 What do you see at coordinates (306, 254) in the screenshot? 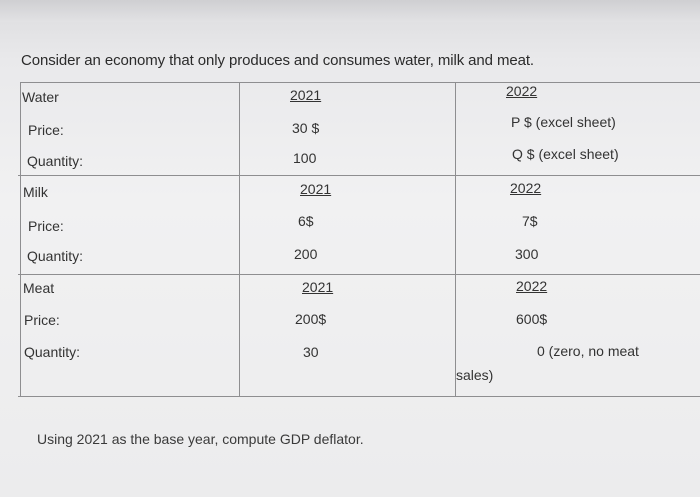
I see `milk-quantity-2021: 200` at bounding box center [306, 254].